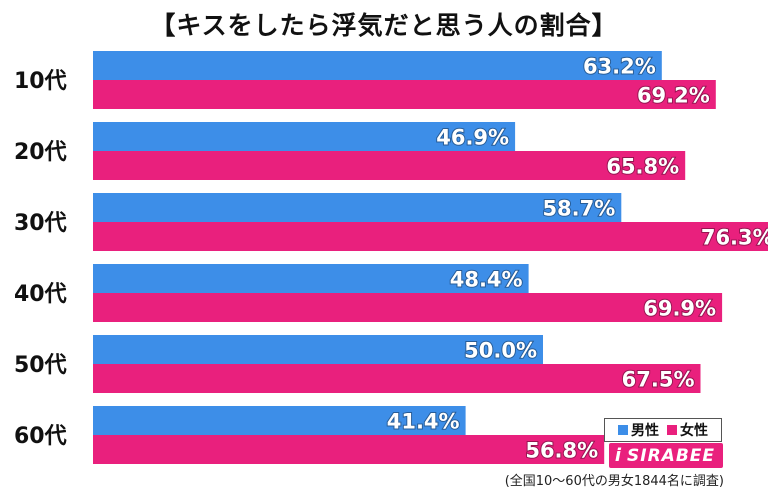 The width and height of the screenshot is (768, 497). I want to click on legend-label-female: 女性, so click(694, 431).